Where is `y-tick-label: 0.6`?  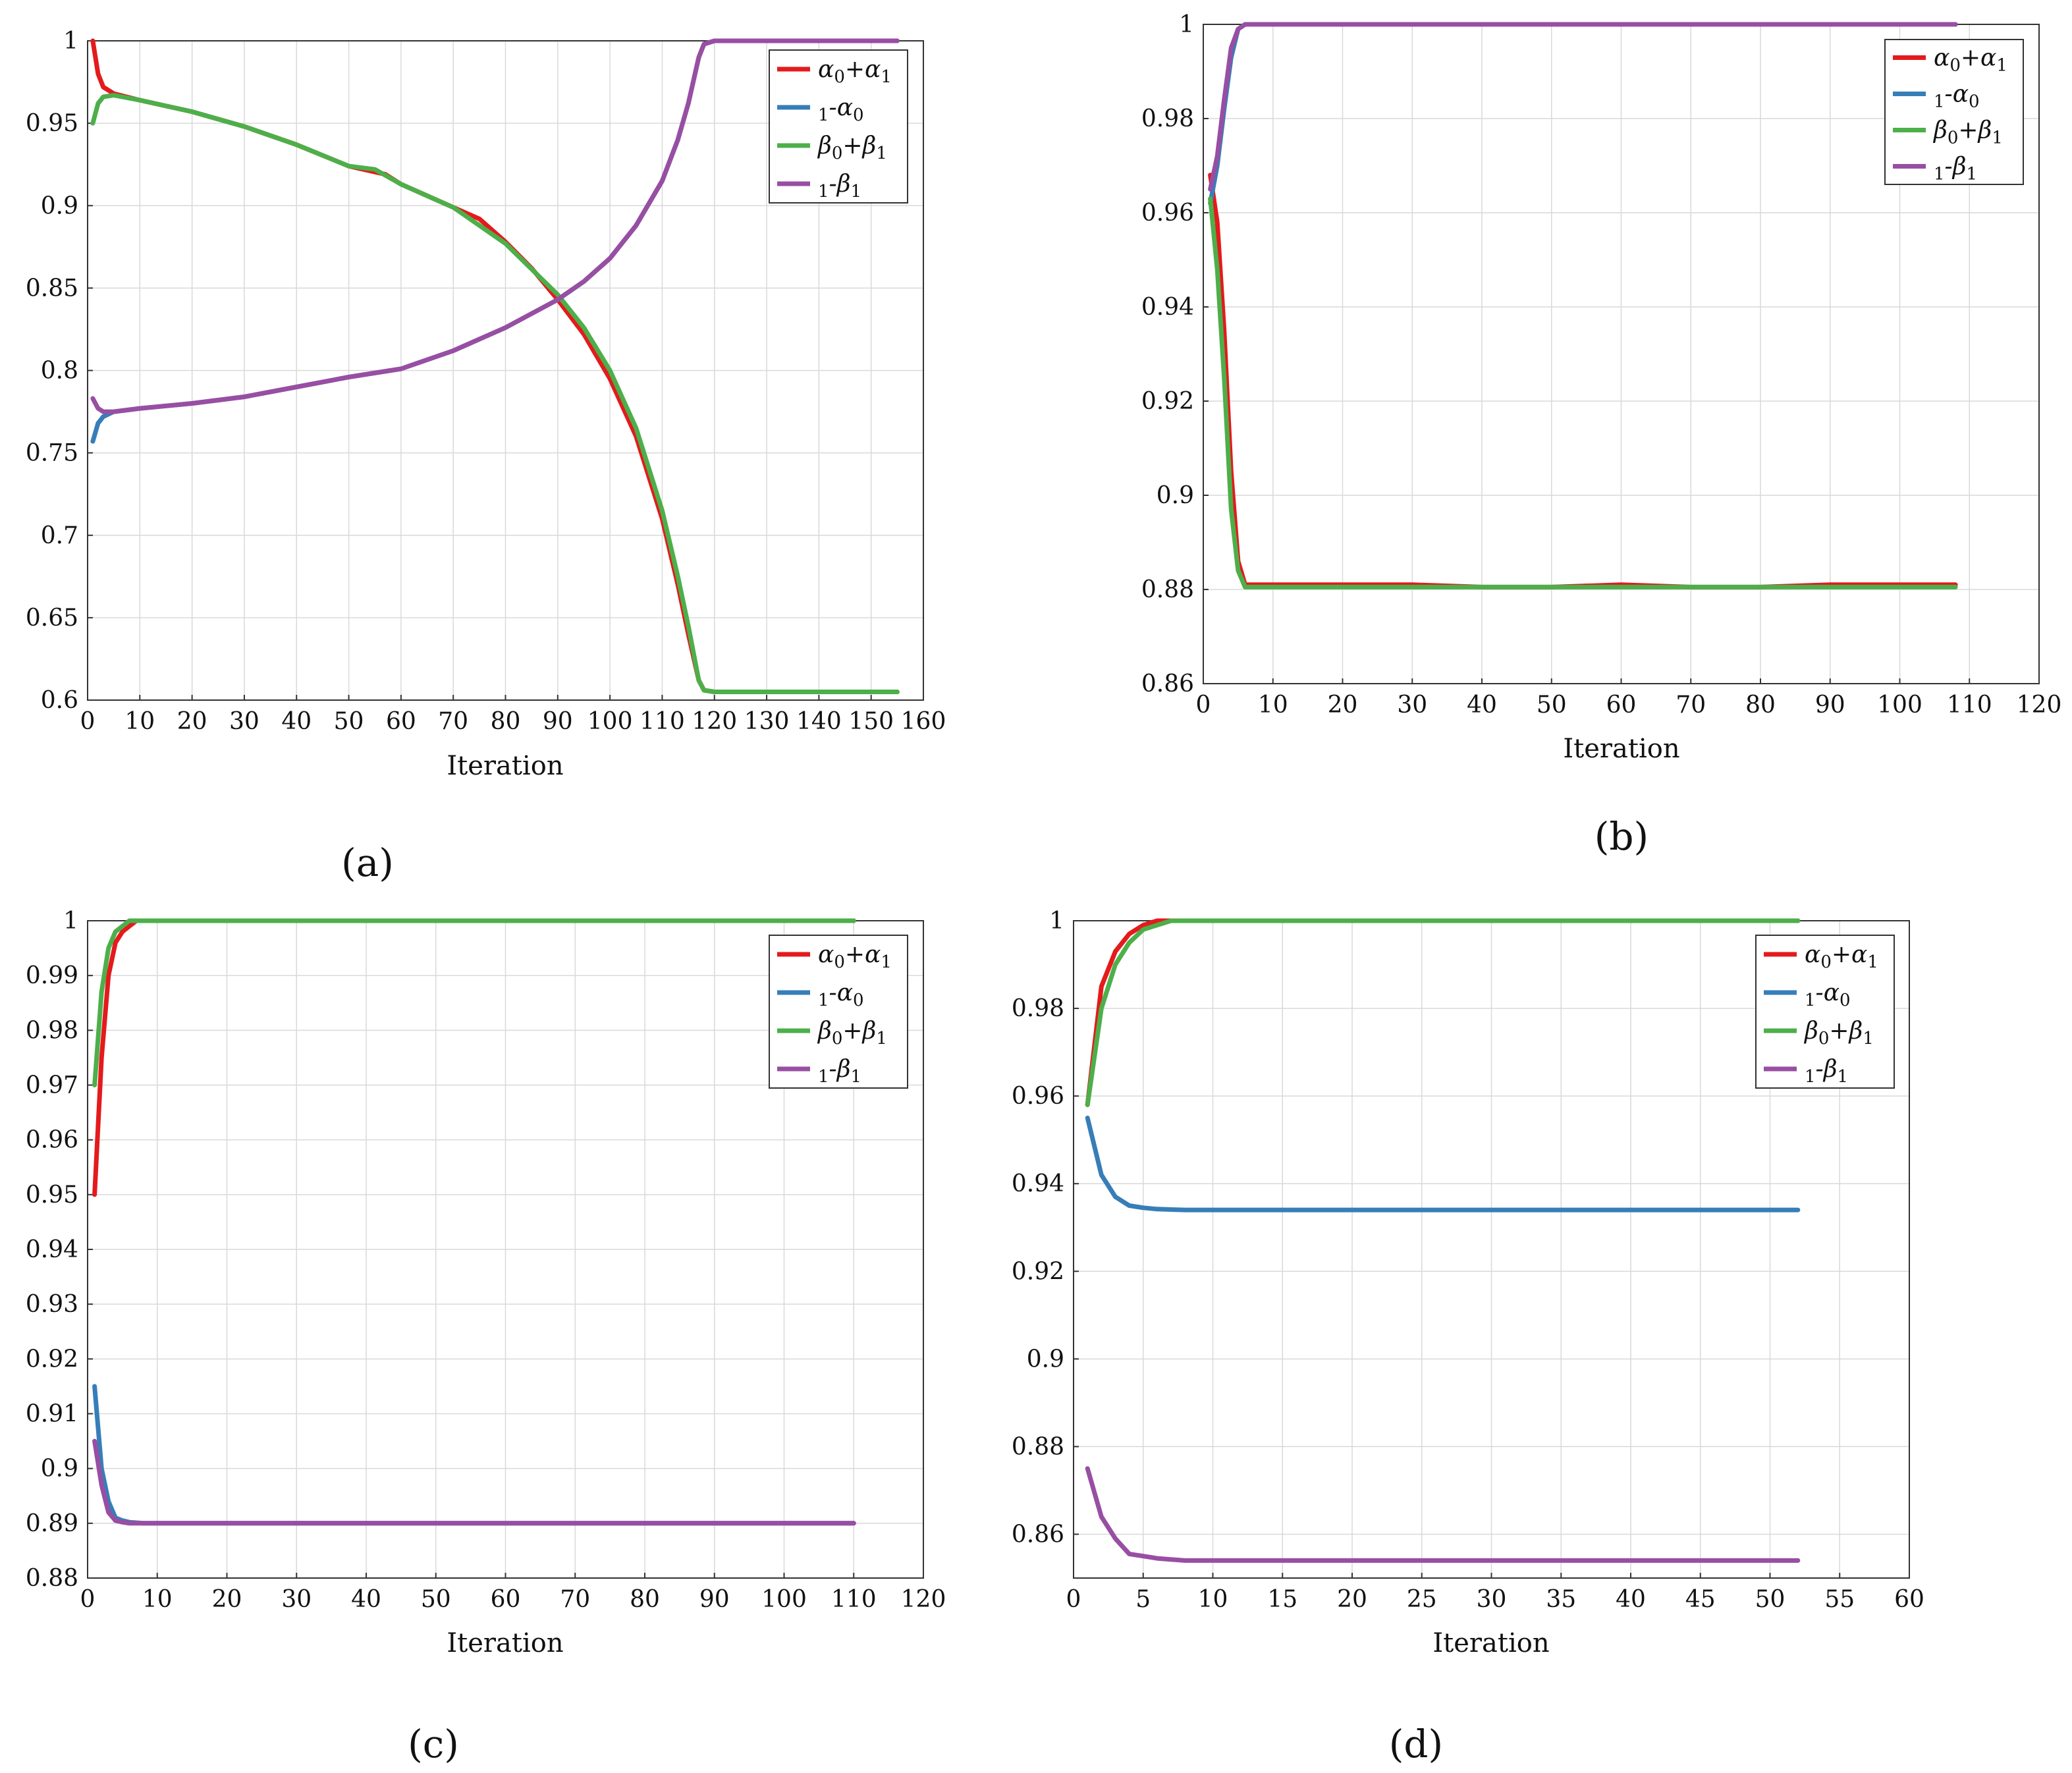
y-tick-label: 0.6 is located at coordinates (59, 701).